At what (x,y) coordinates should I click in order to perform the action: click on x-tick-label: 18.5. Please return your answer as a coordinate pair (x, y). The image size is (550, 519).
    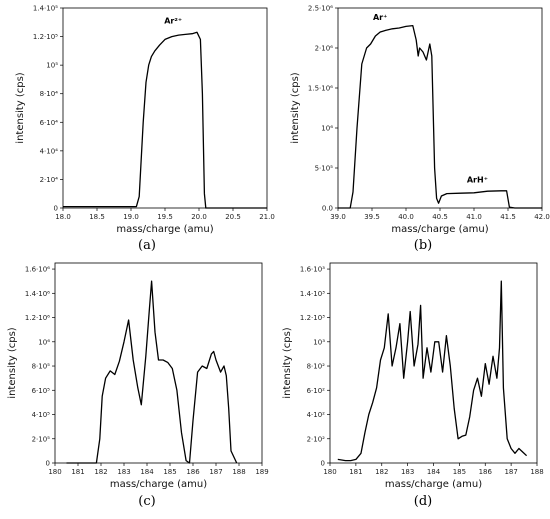
    Looking at the image, I should click on (97, 217).